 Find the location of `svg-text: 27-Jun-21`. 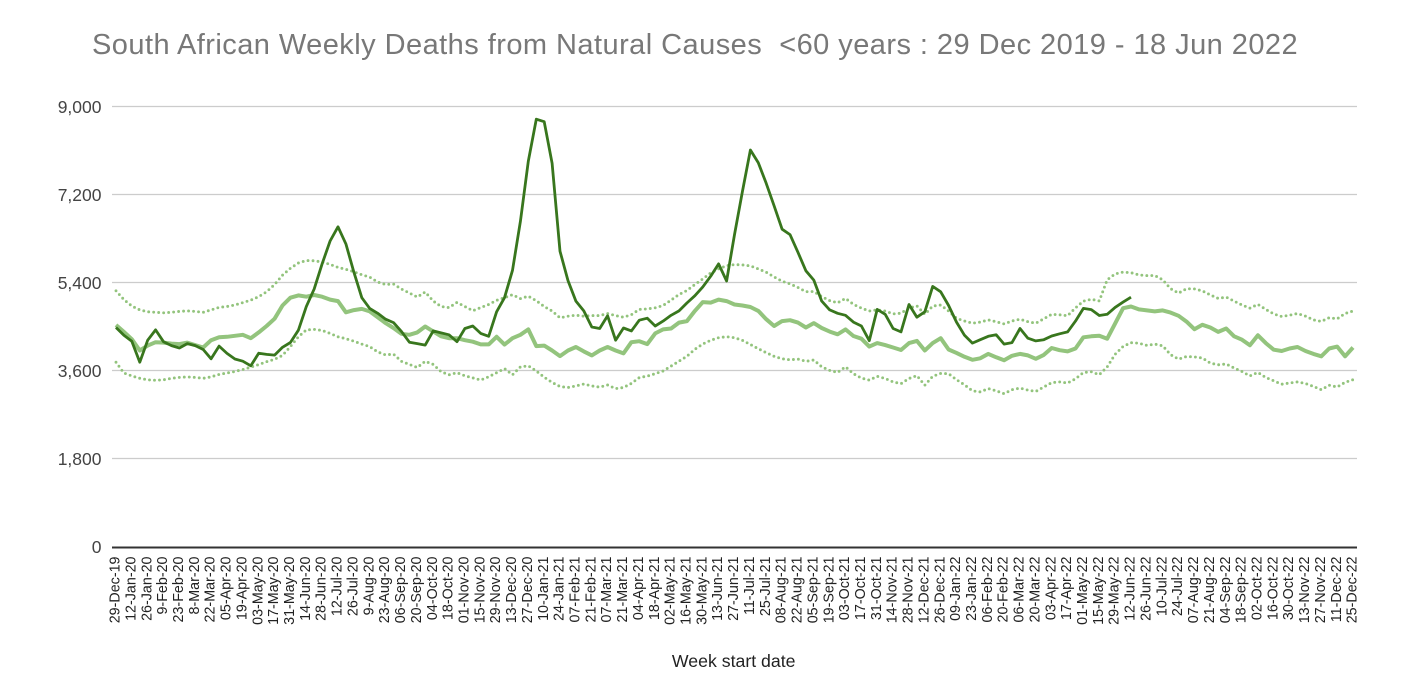

svg-text: 27-Jun-21 is located at coordinates (734, 588).